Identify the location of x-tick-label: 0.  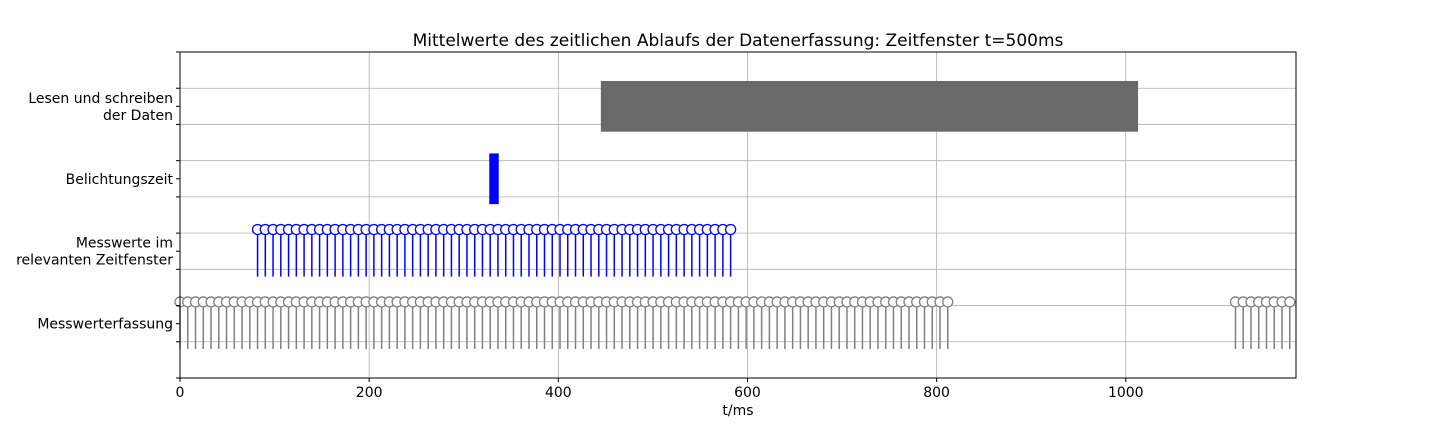
(180, 393).